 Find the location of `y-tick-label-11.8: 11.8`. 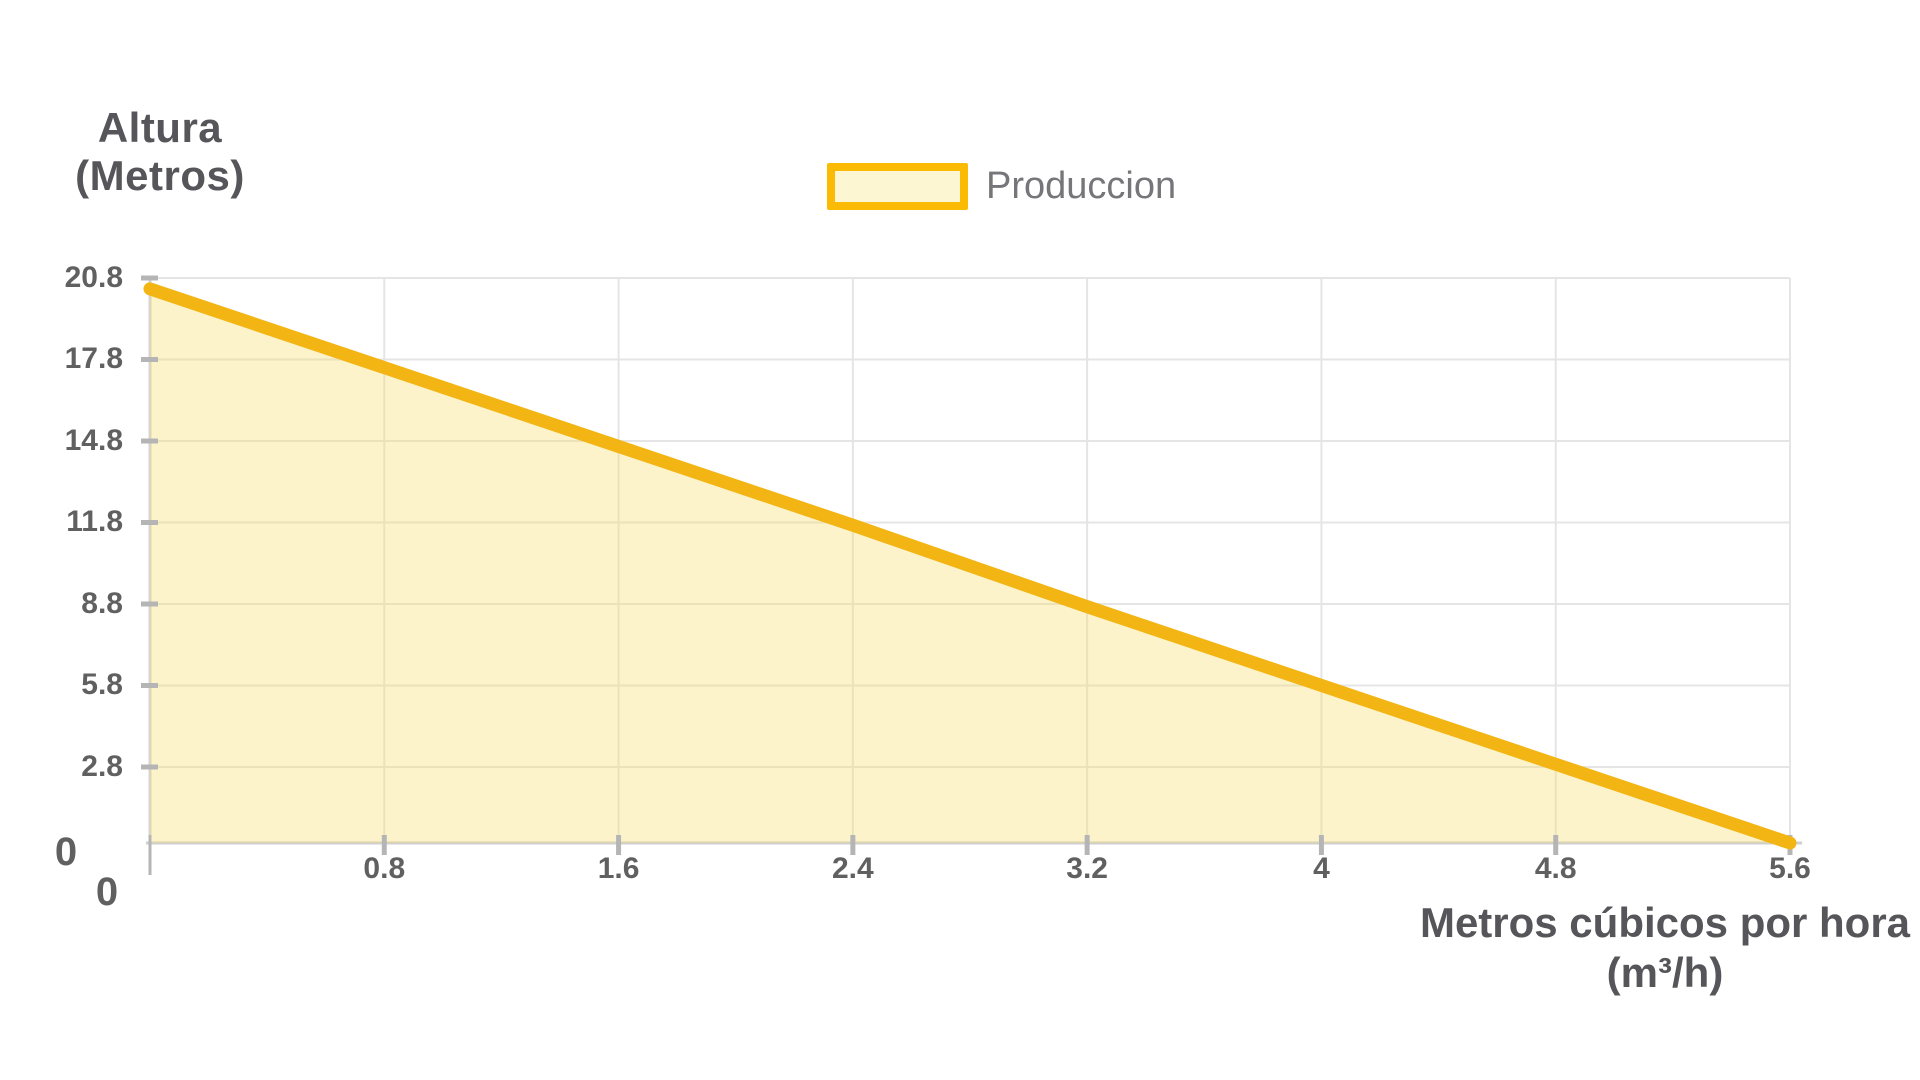

y-tick-label-11.8: 11.8 is located at coordinates (94, 522).